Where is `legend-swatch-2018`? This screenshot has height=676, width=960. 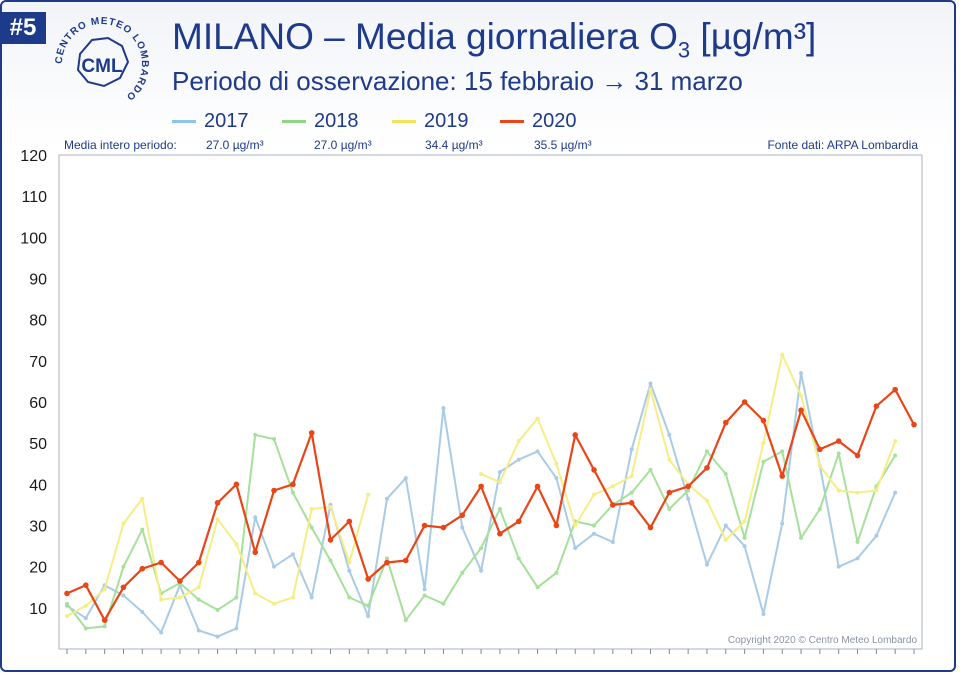
legend-swatch-2018 is located at coordinates (294, 121).